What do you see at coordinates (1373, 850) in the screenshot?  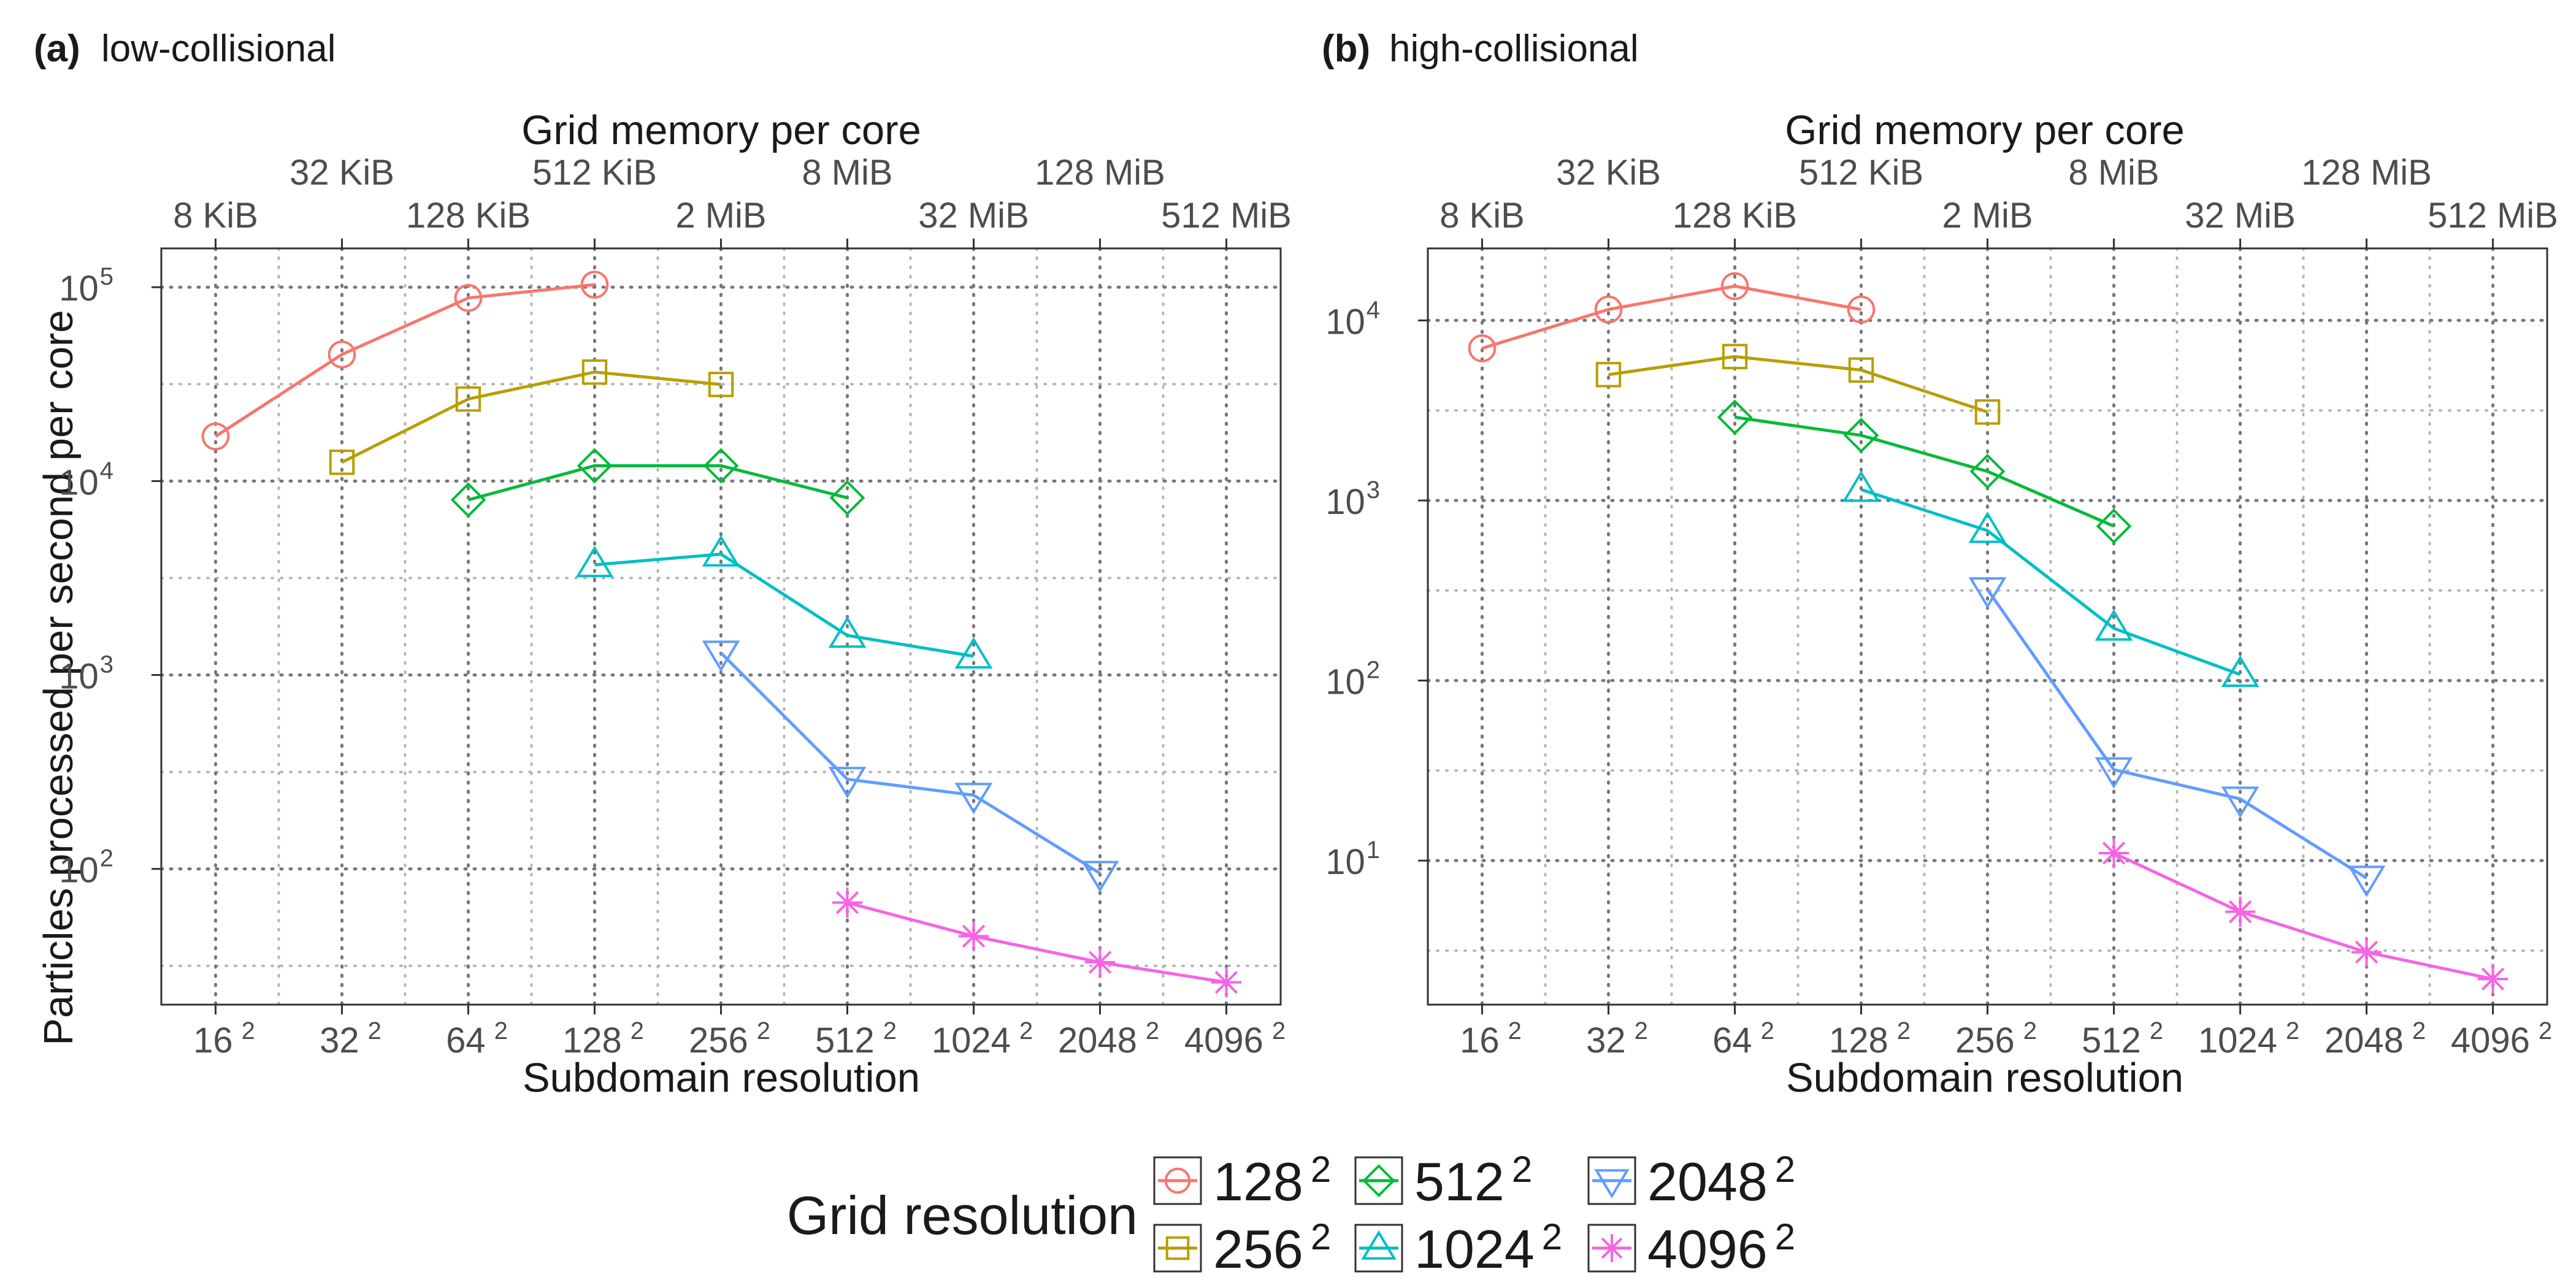 I see `y-tick-exponent: 1` at bounding box center [1373, 850].